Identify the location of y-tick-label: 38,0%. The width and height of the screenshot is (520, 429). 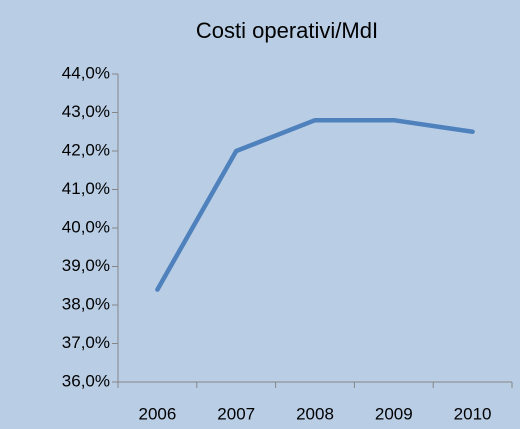
(86, 303).